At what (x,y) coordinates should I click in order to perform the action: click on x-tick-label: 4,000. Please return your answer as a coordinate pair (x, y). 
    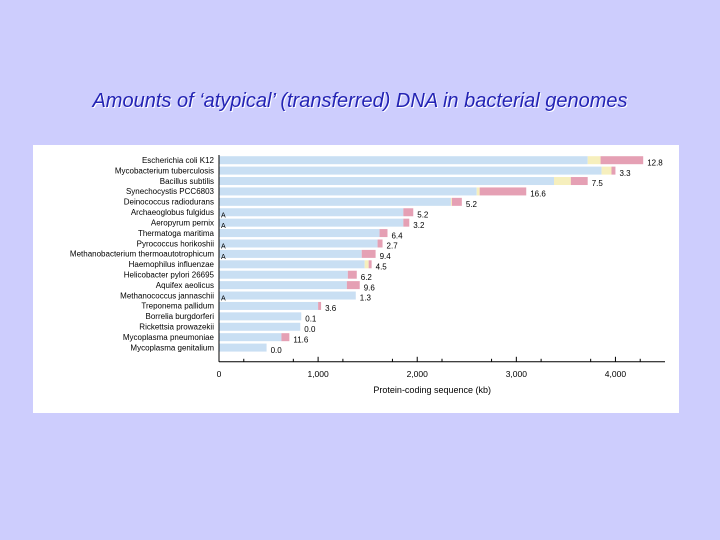
    Looking at the image, I should click on (616, 374).